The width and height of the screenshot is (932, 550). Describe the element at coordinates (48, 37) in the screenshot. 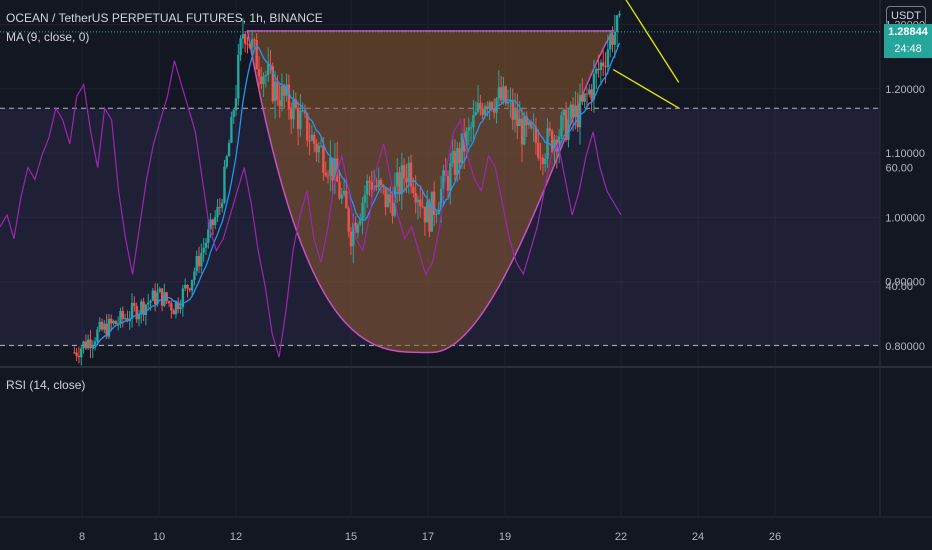

I see `ma-indicator-label: MA (9, close, 0)` at that location.